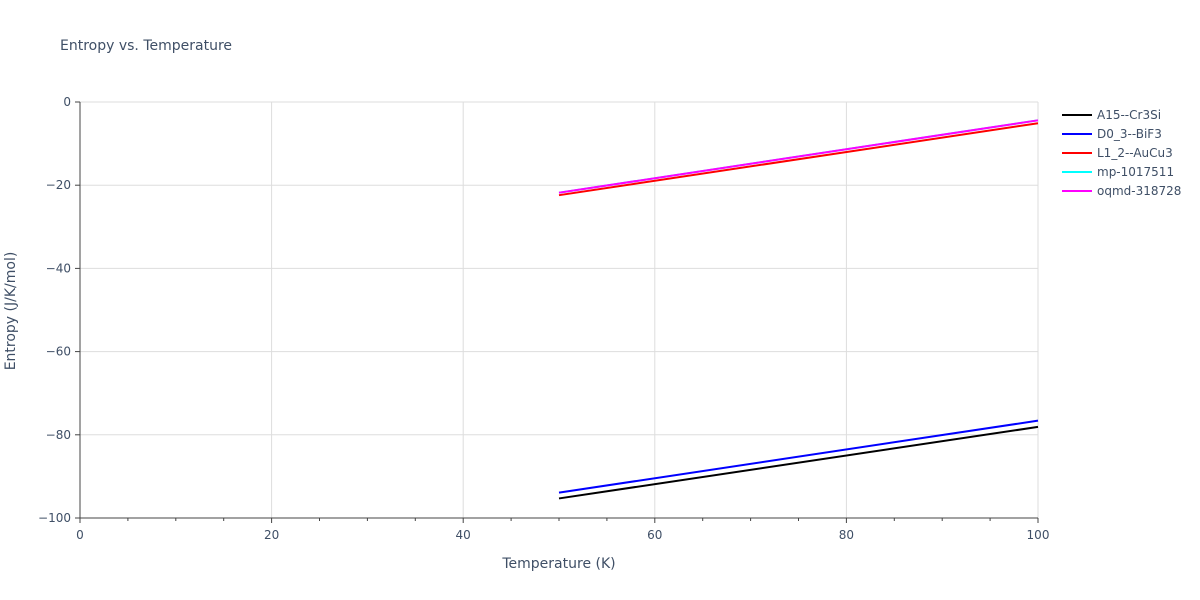 Image resolution: width=1200 pixels, height=600 pixels. Describe the element at coordinates (11, 311) in the screenshot. I see `y-axis-title: Entropy (J/K/mol)` at that location.